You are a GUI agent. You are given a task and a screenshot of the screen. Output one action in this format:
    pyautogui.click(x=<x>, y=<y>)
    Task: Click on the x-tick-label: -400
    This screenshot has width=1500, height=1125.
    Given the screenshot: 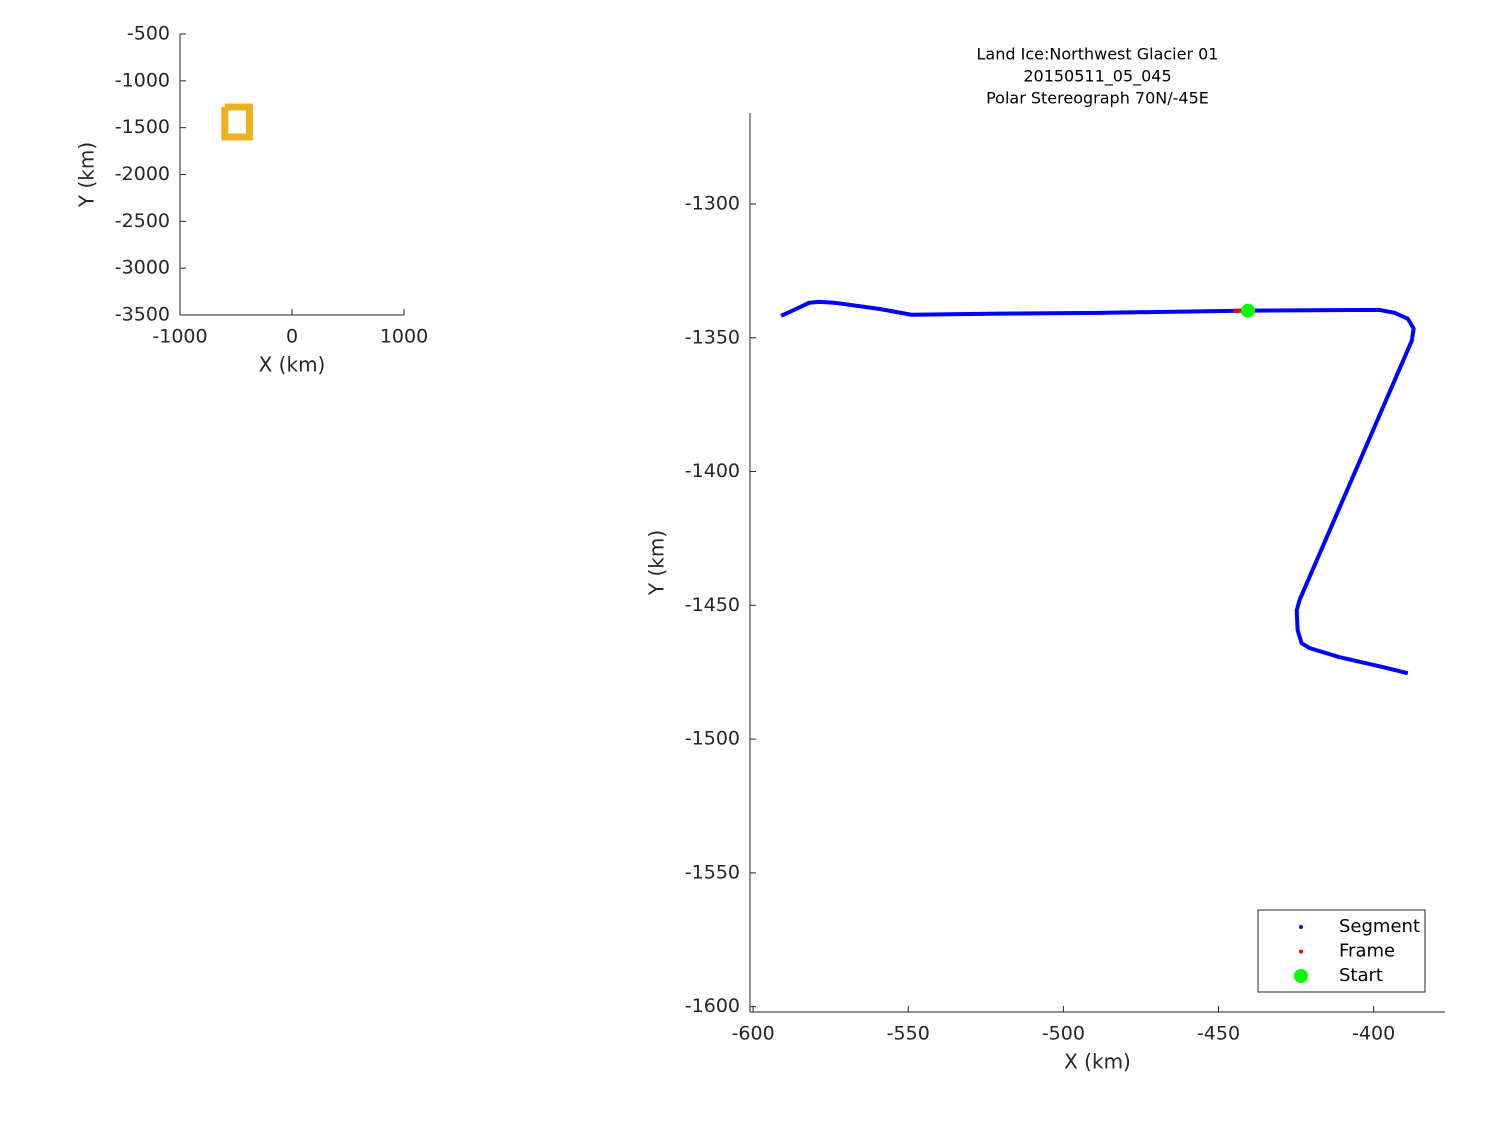 What is the action you would take?
    pyautogui.click(x=1373, y=1034)
    